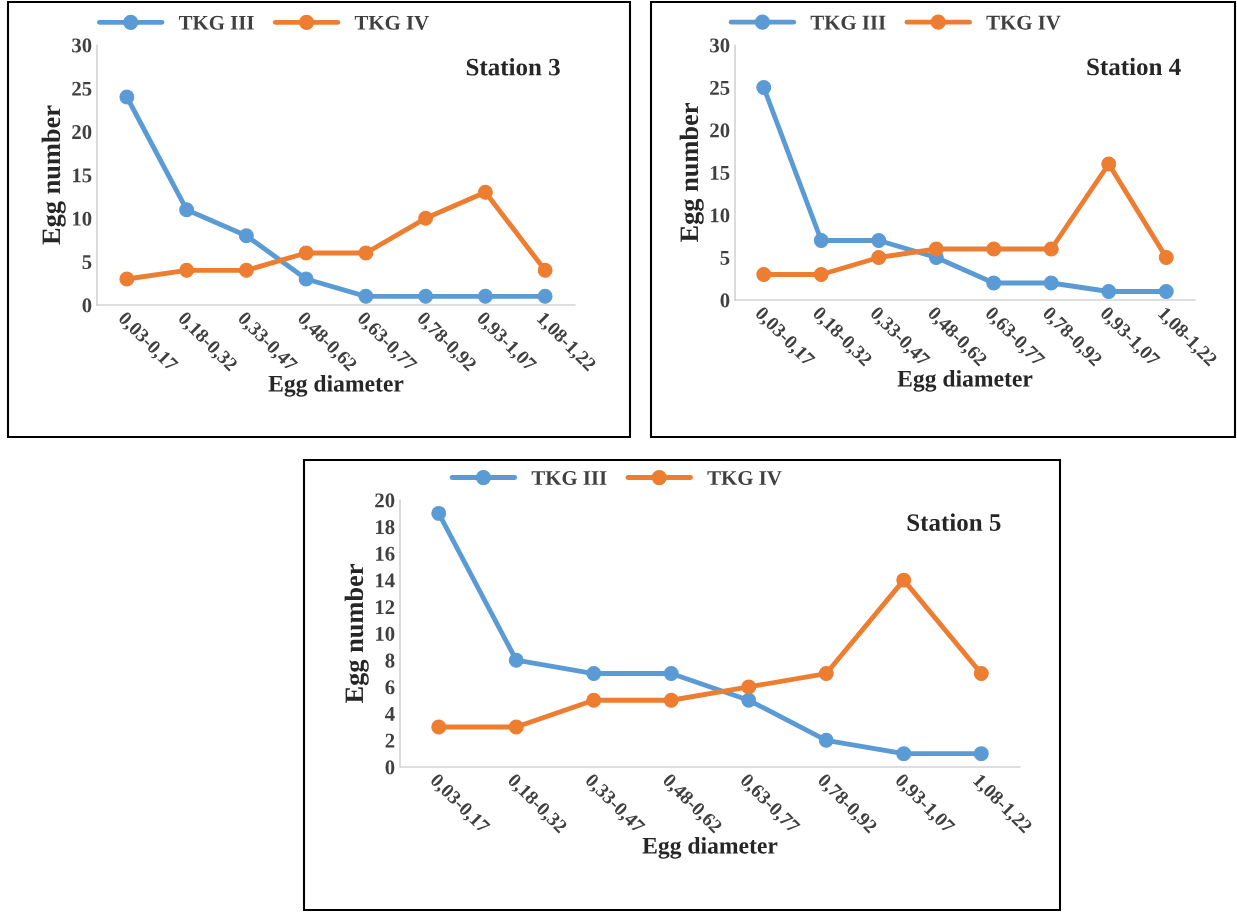 The height and width of the screenshot is (912, 1237). What do you see at coordinates (385, 607) in the screenshot?
I see `y-tick-label: 12` at bounding box center [385, 607].